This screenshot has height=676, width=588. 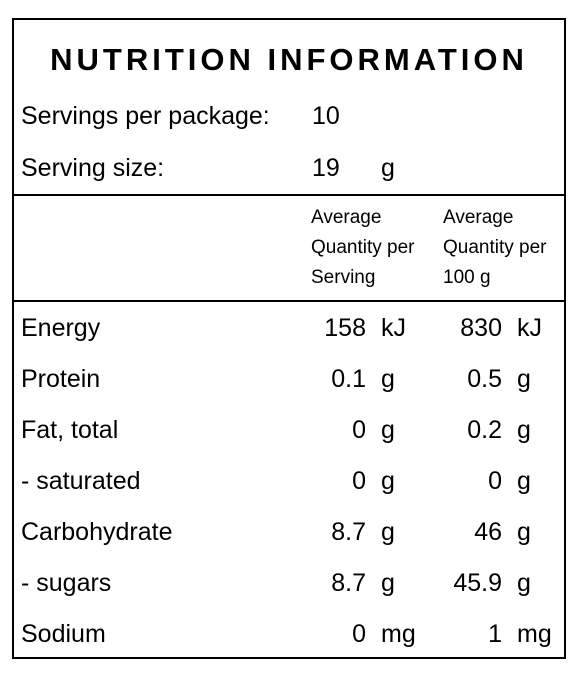 What do you see at coordinates (70, 430) in the screenshot?
I see `nutrient-name: Fat, total` at bounding box center [70, 430].